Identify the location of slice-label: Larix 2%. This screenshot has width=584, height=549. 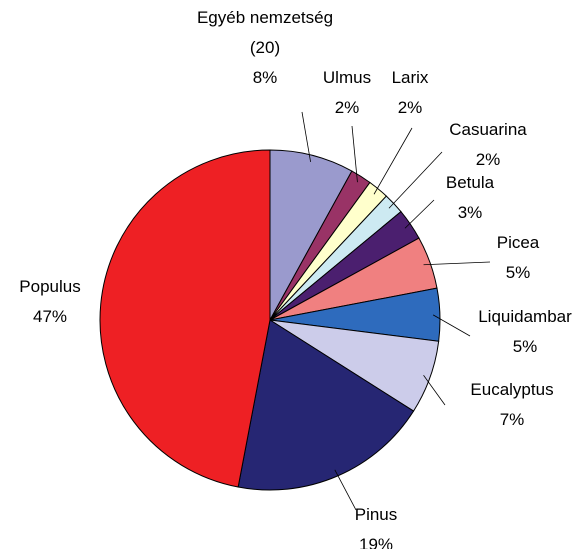
(410, 93).